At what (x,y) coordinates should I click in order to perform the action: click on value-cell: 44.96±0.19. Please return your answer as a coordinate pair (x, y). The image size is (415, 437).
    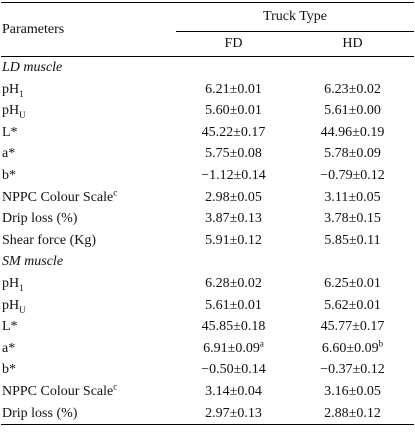
    Looking at the image, I should click on (352, 133).